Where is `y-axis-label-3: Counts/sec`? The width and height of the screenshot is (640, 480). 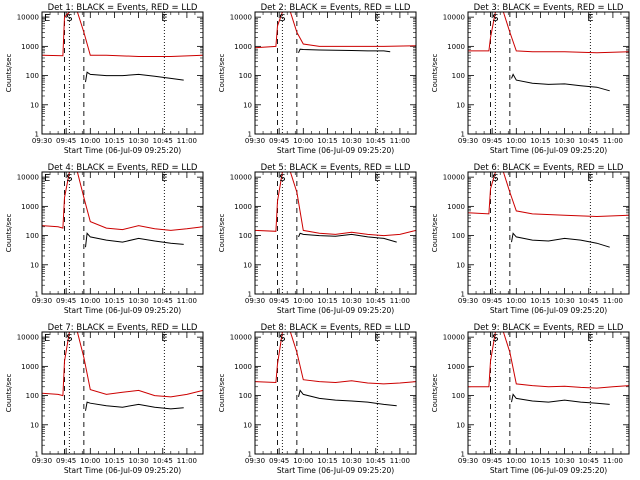
y-axis-label-3: Counts/sec is located at coordinates (435, 73).